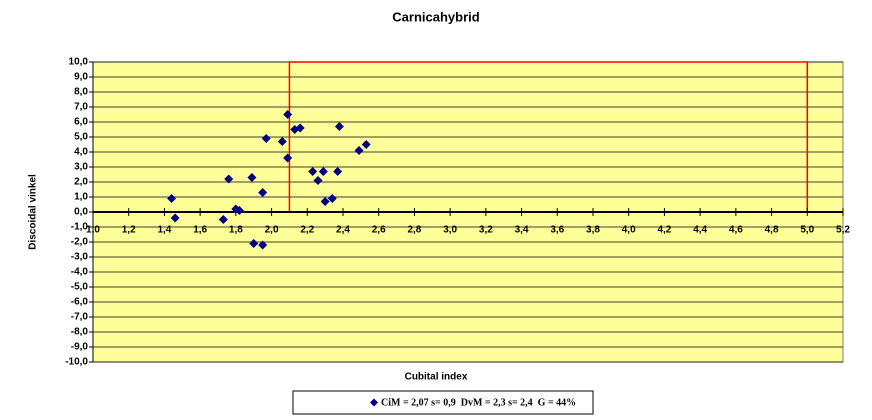 This screenshot has height=420, width=872. Describe the element at coordinates (522, 230) in the screenshot. I see `x-tick-label: 3,4` at that location.